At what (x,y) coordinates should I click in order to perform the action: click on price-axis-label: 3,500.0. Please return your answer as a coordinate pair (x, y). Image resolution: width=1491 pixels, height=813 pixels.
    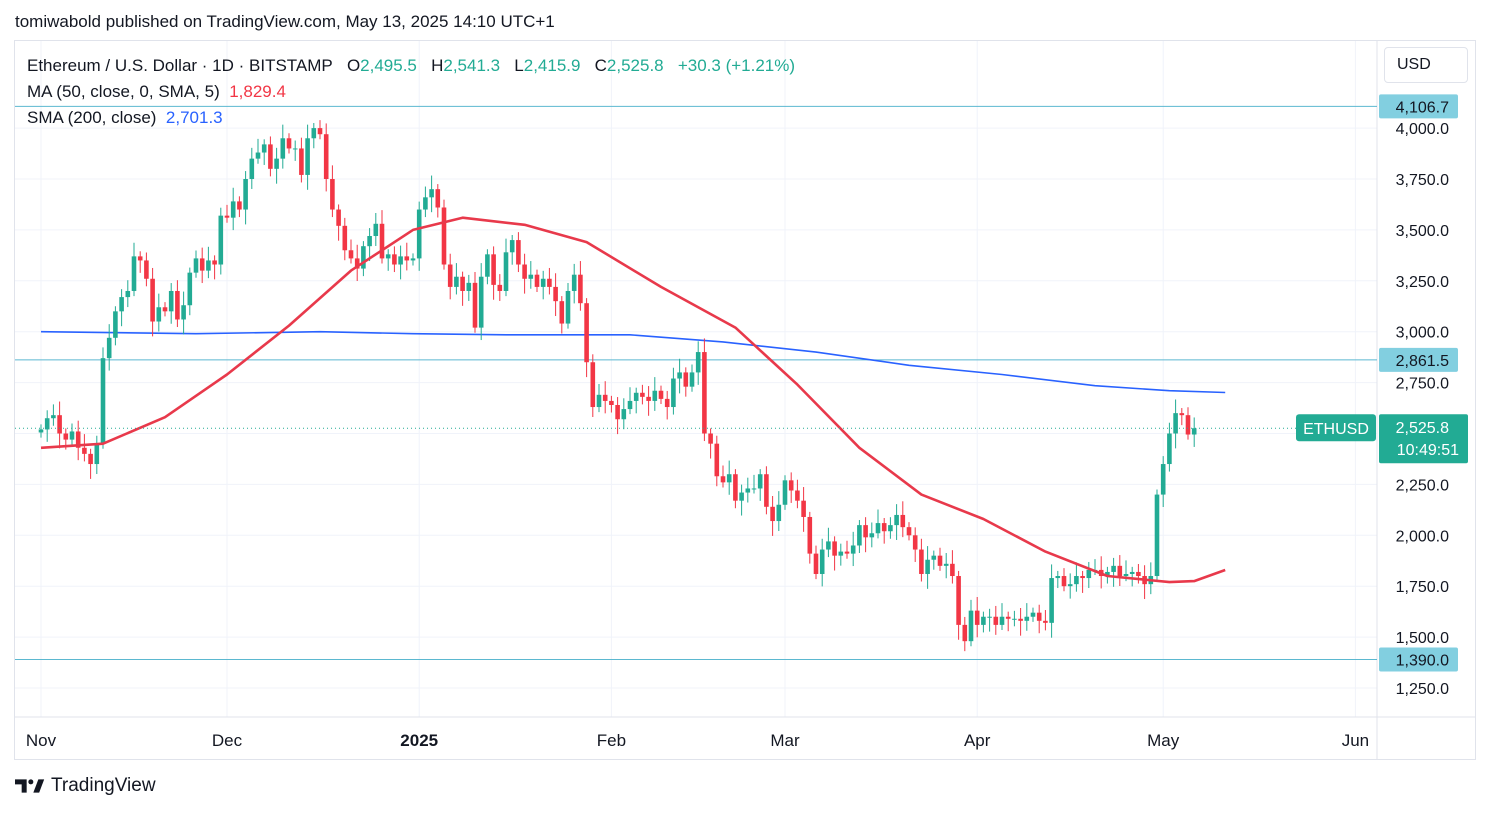
    Looking at the image, I should click on (1422, 231).